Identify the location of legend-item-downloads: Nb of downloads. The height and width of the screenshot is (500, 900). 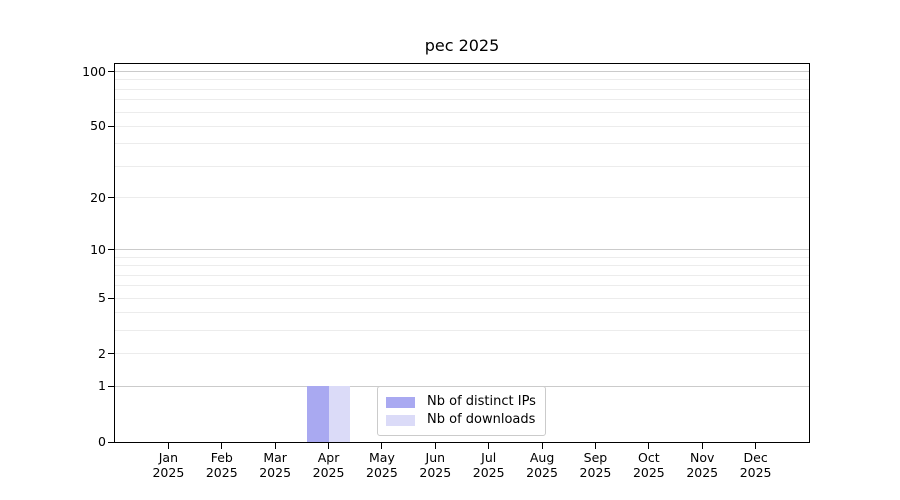
(461, 420).